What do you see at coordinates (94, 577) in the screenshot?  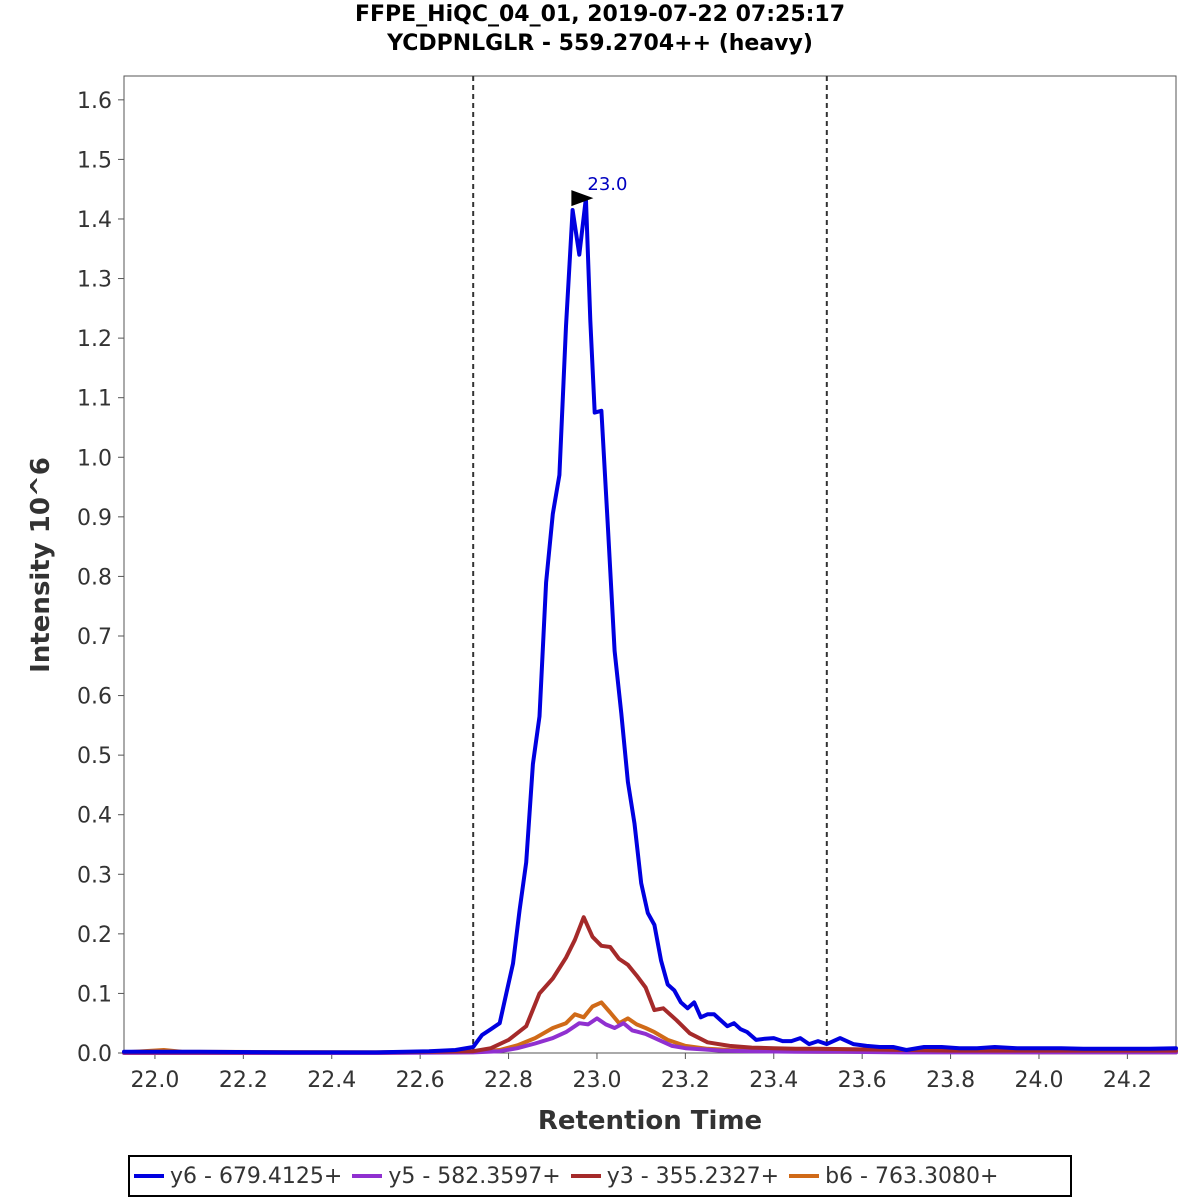 I see `y-tick-label: 0.8` at bounding box center [94, 577].